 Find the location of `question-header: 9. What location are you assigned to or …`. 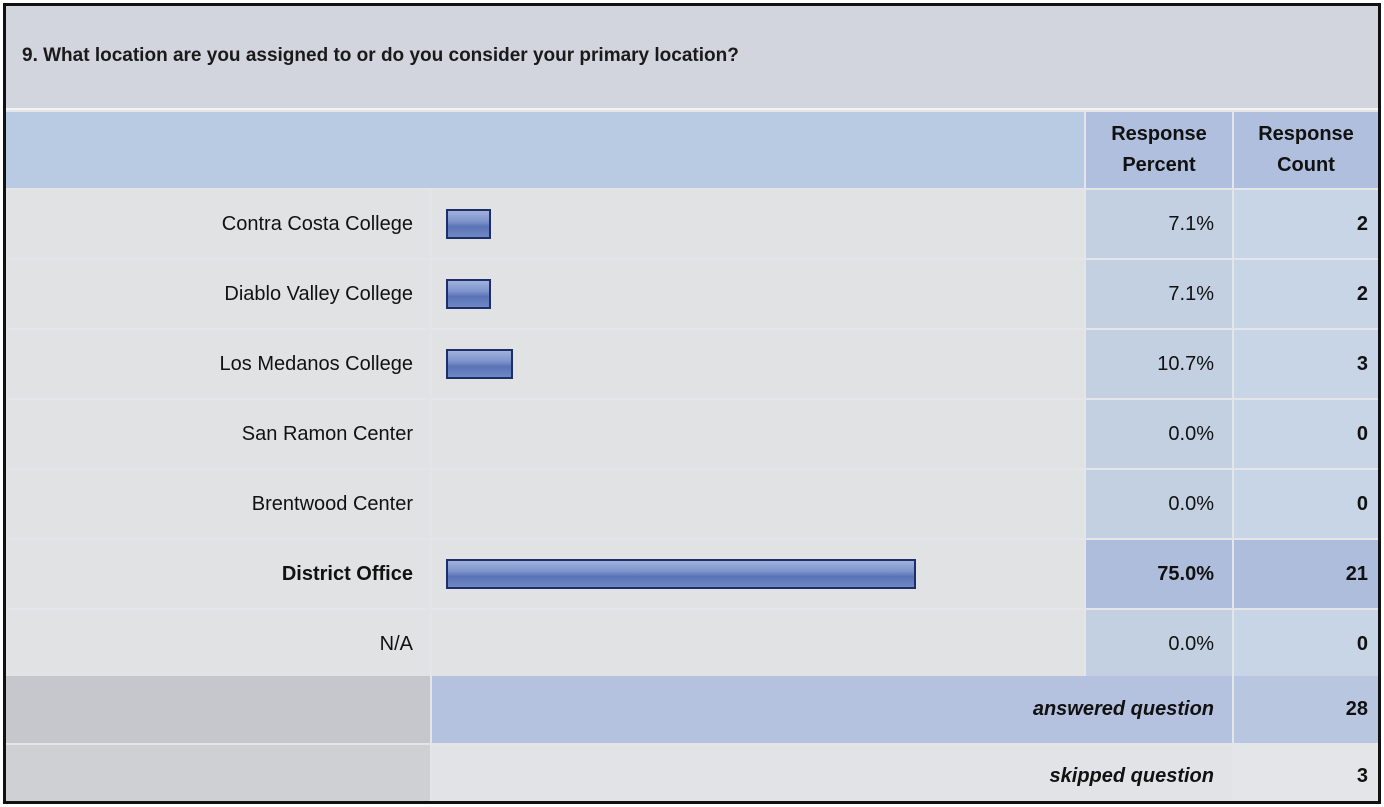

question-header: 9. What location are you assigned to or … is located at coordinates (692, 58).